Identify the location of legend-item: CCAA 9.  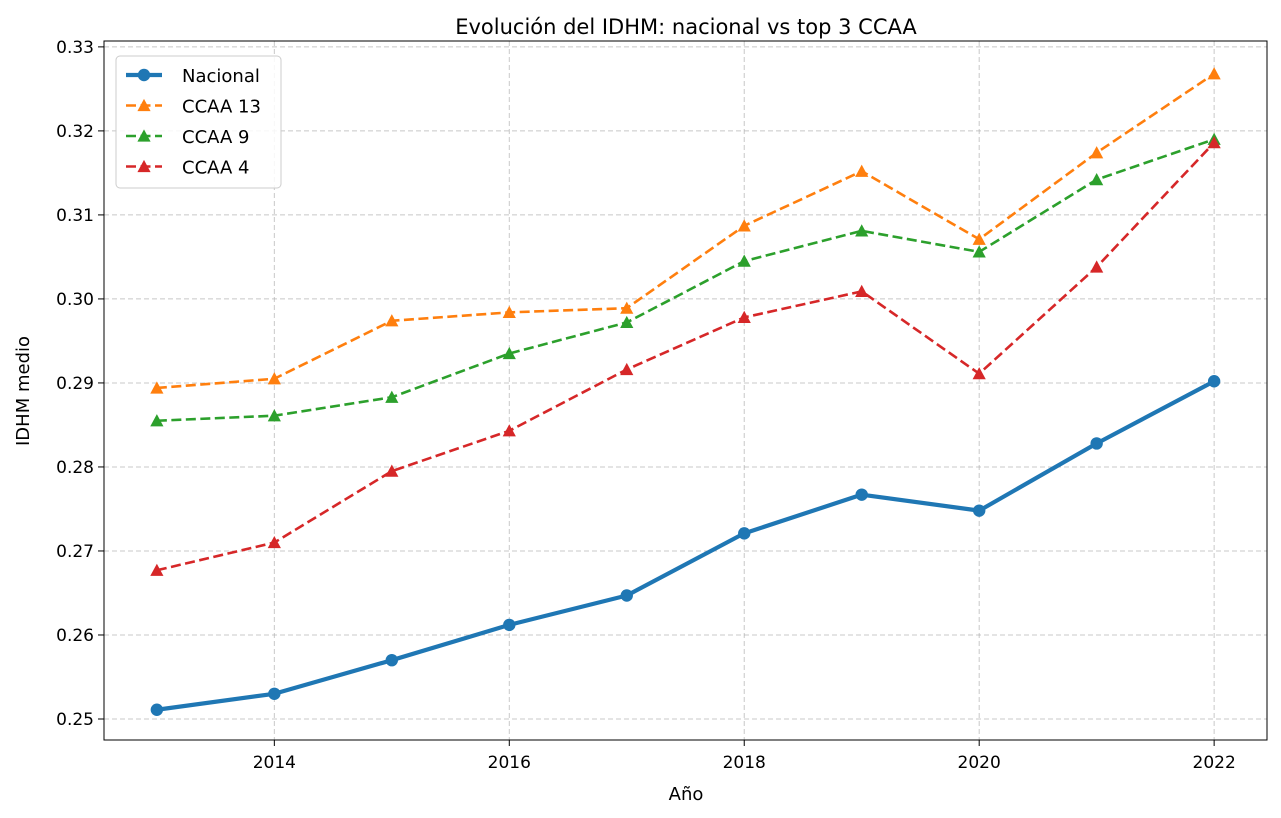
(187, 137).